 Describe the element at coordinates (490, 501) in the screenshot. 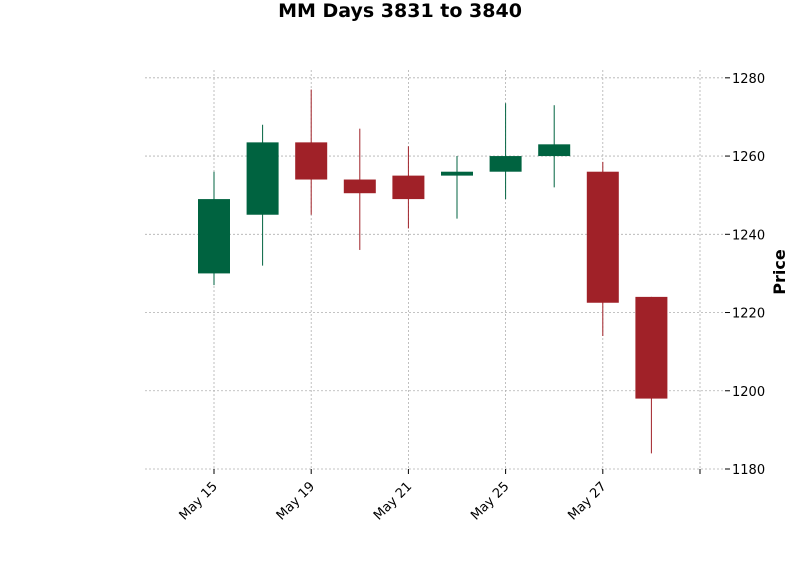

I see `x-tick-label: May 25` at that location.